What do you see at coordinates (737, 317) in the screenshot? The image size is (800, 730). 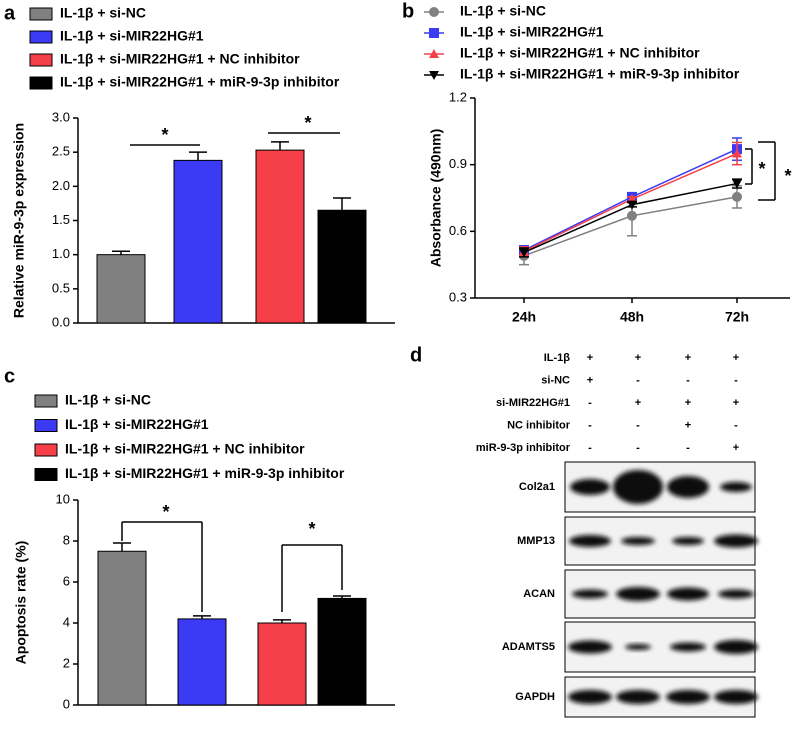 I see `x-tick-label: 72h` at bounding box center [737, 317].